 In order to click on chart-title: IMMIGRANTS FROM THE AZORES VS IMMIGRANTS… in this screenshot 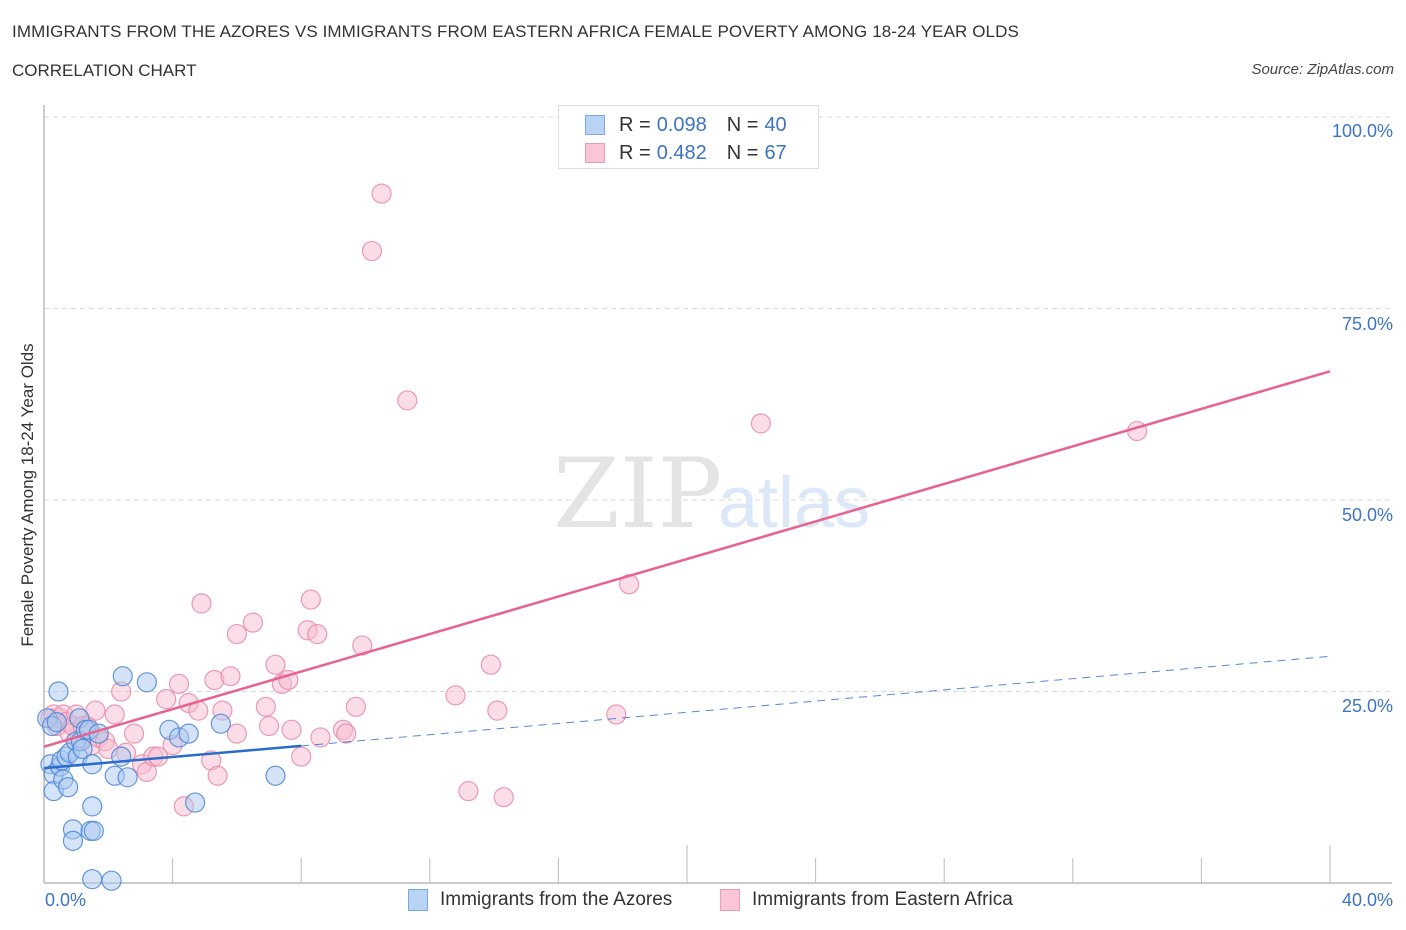, I will do `click(515, 31)`.